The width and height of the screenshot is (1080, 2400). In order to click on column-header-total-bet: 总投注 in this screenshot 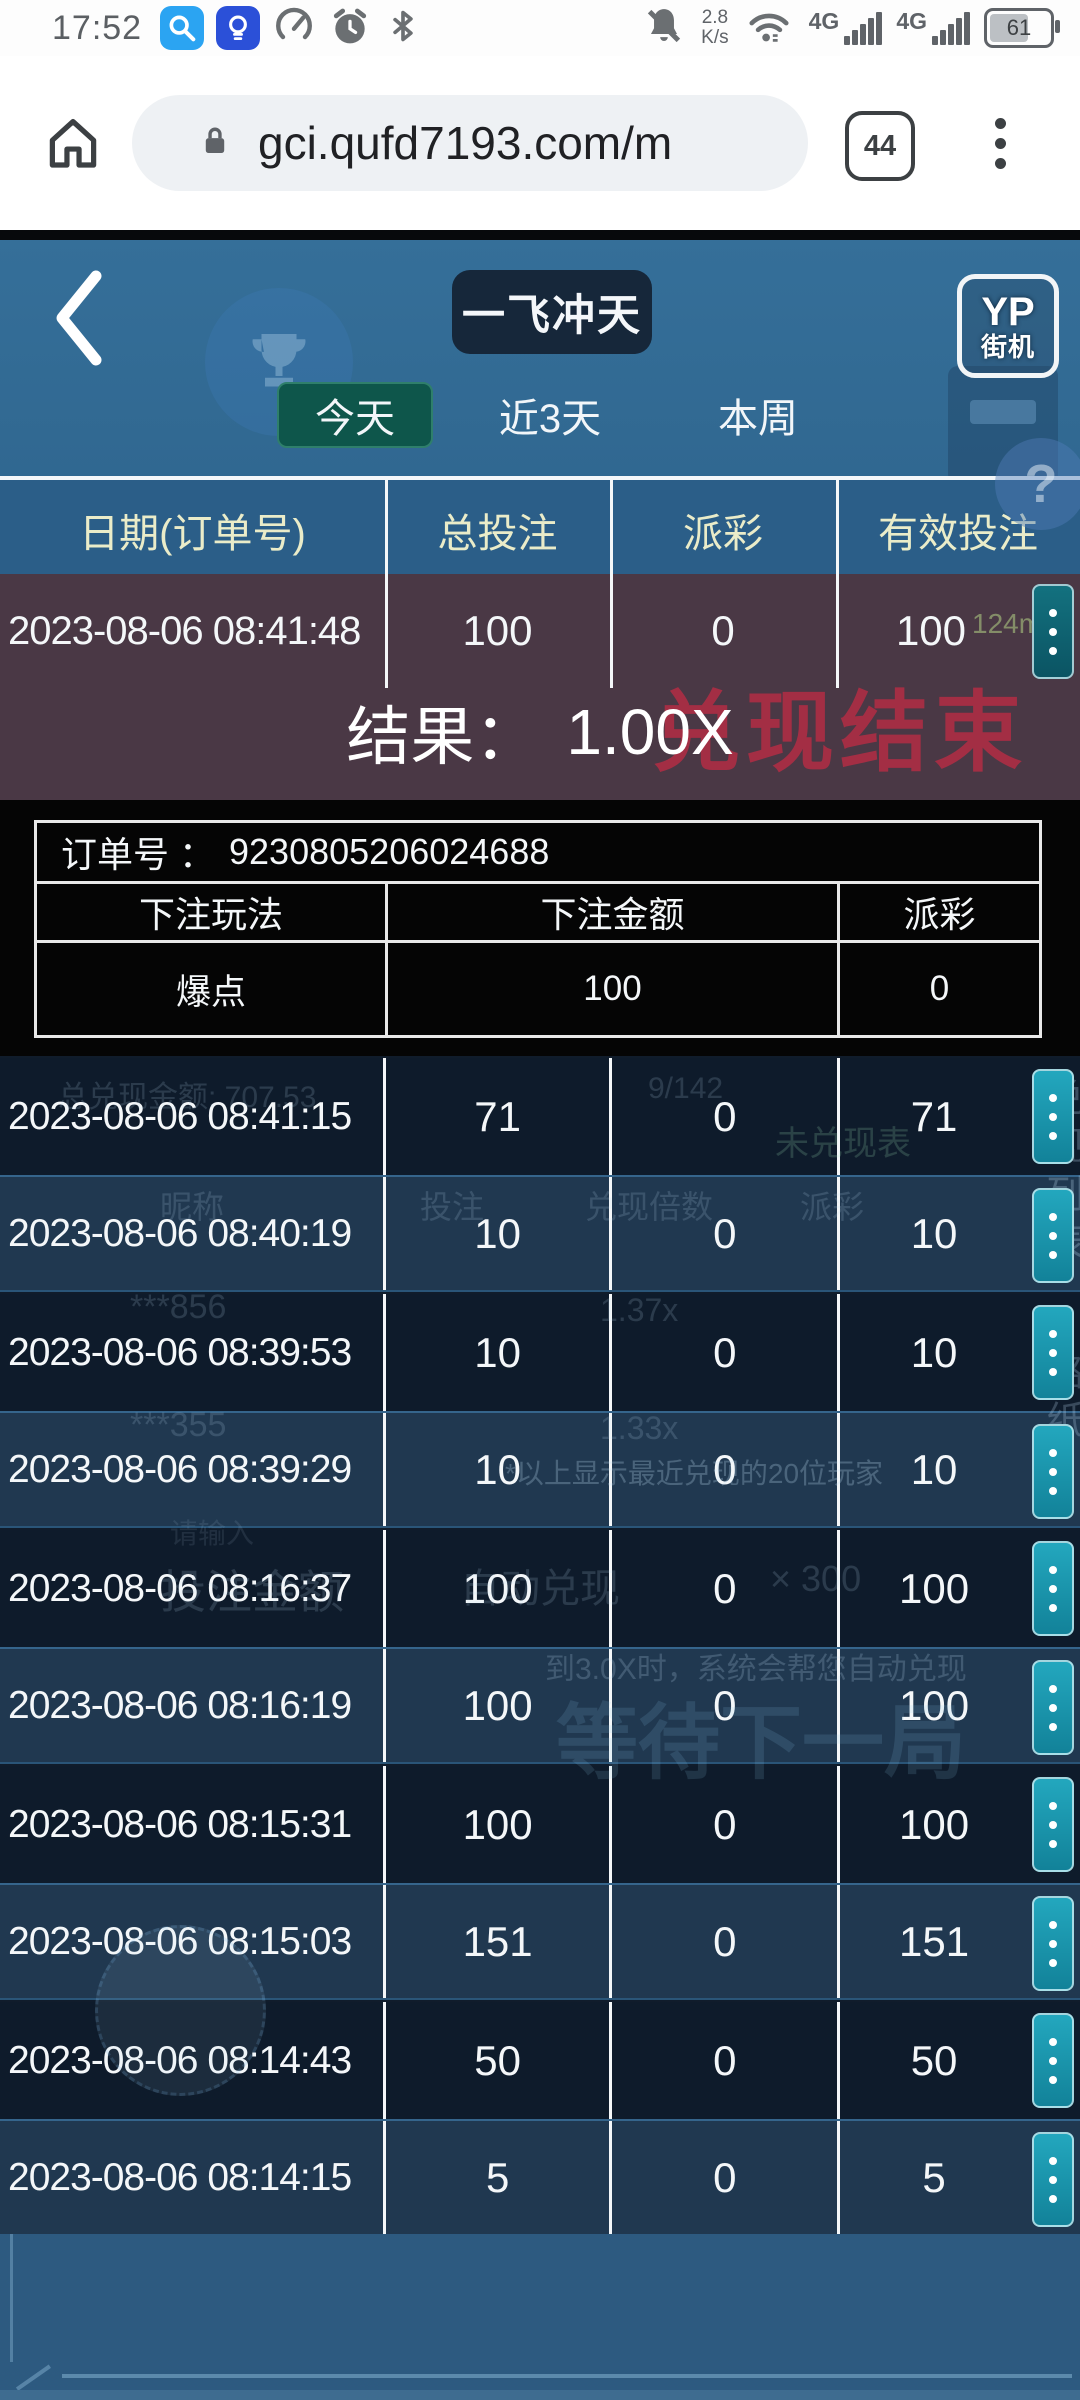, I will do `click(497, 534)`.